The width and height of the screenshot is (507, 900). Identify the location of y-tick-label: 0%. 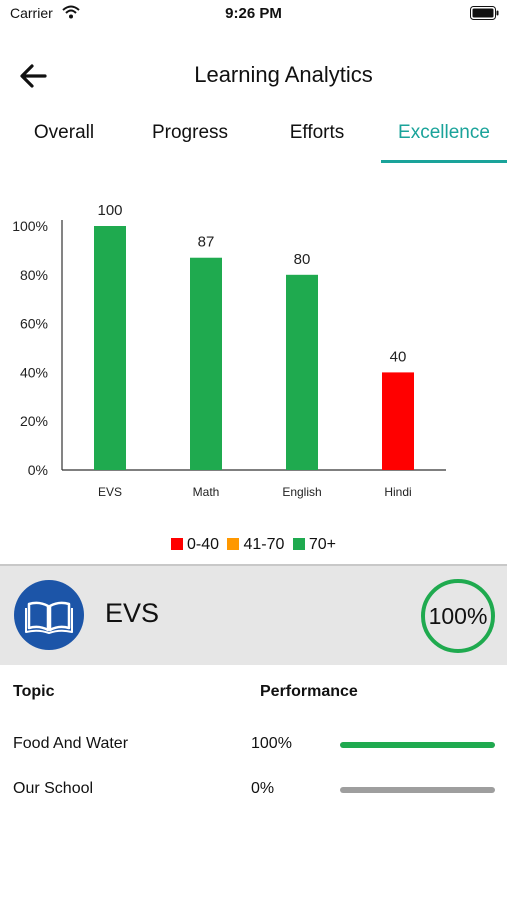
(38, 470).